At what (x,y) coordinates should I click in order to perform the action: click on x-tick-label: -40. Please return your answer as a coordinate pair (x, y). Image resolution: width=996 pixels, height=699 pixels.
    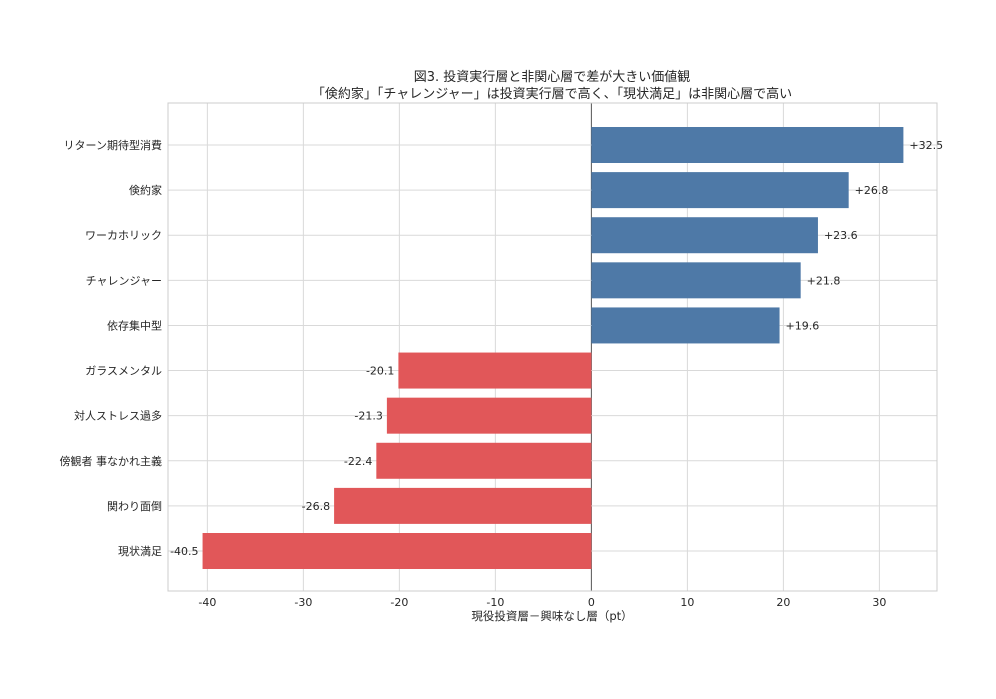
    Looking at the image, I should click on (207, 602).